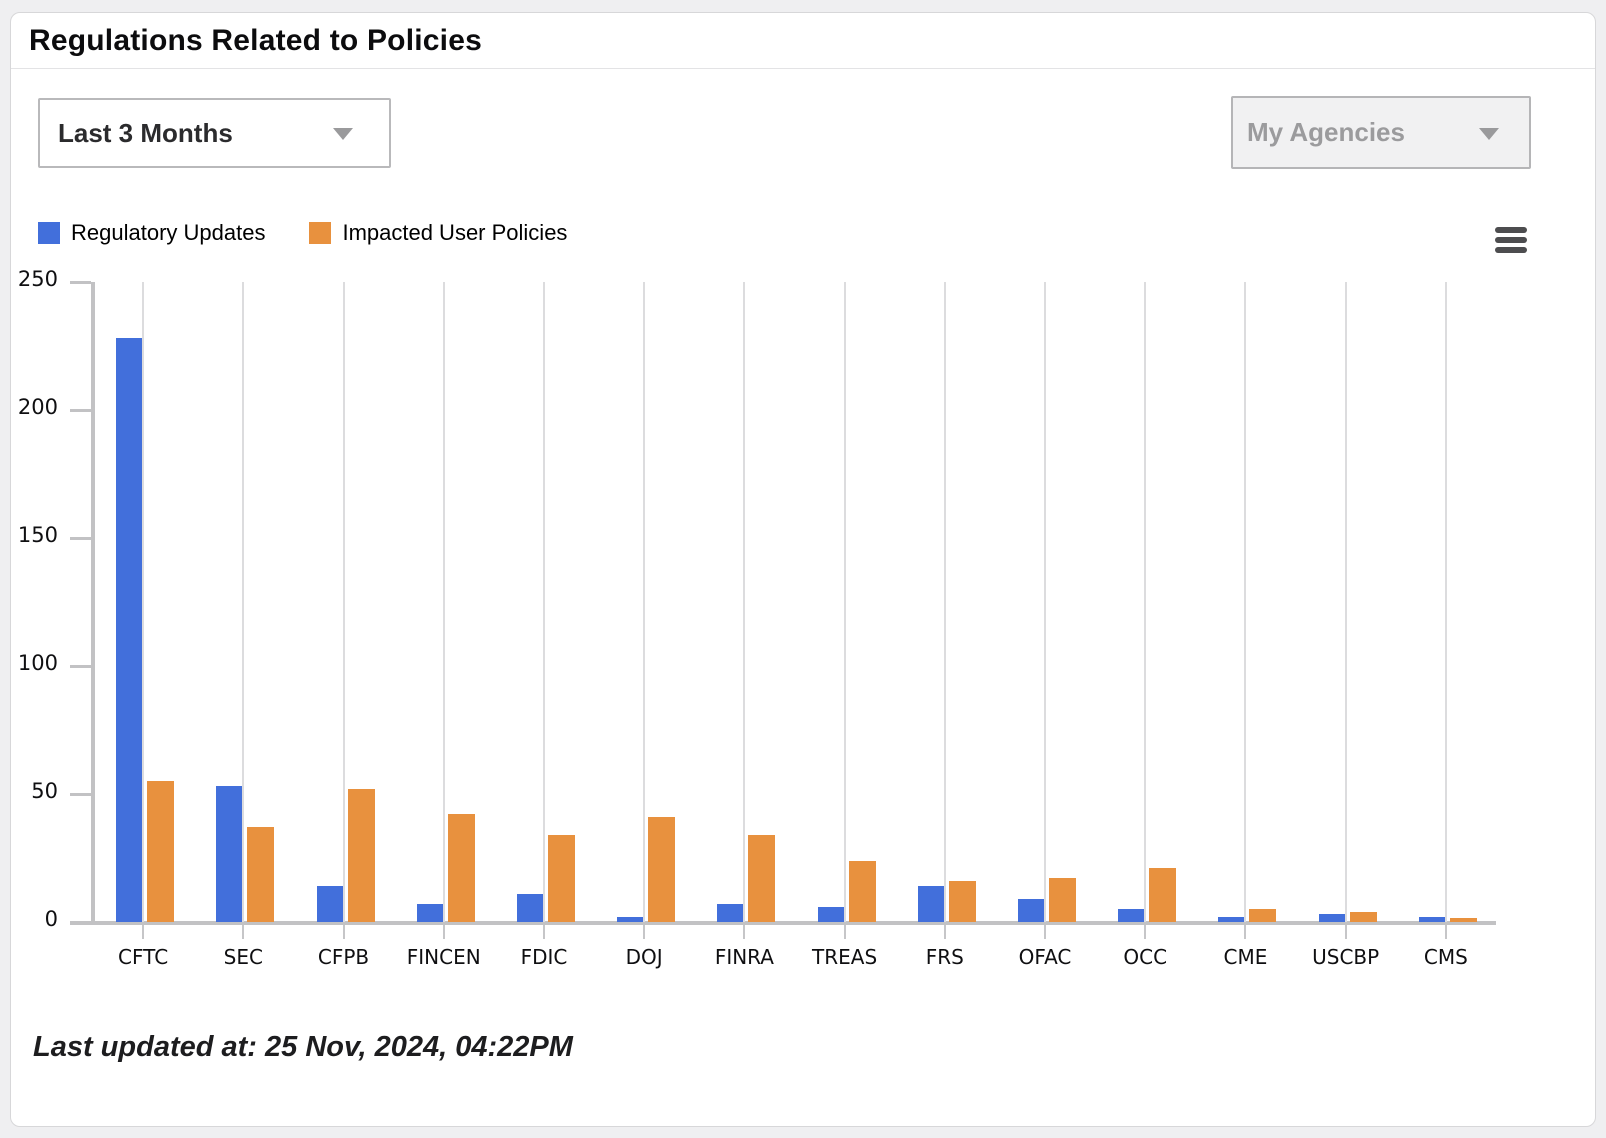  What do you see at coordinates (1231, 919) in the screenshot?
I see `bar-cme-regulatory-updates` at bounding box center [1231, 919].